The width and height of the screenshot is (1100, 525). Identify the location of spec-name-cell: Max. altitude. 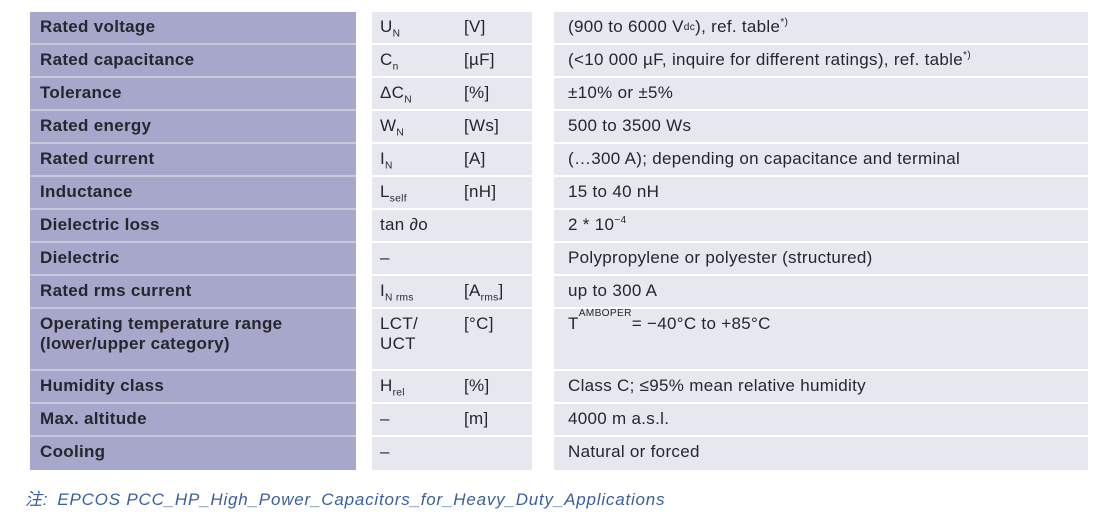
(193, 420).